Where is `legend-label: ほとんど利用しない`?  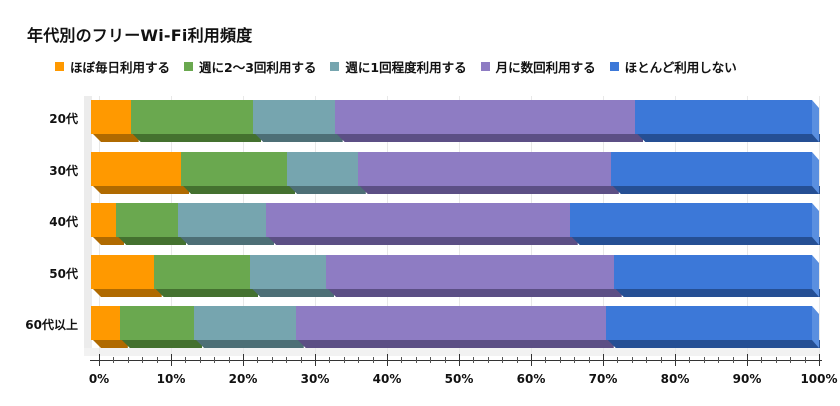 legend-label: ほとんど利用しない is located at coordinates (680, 67).